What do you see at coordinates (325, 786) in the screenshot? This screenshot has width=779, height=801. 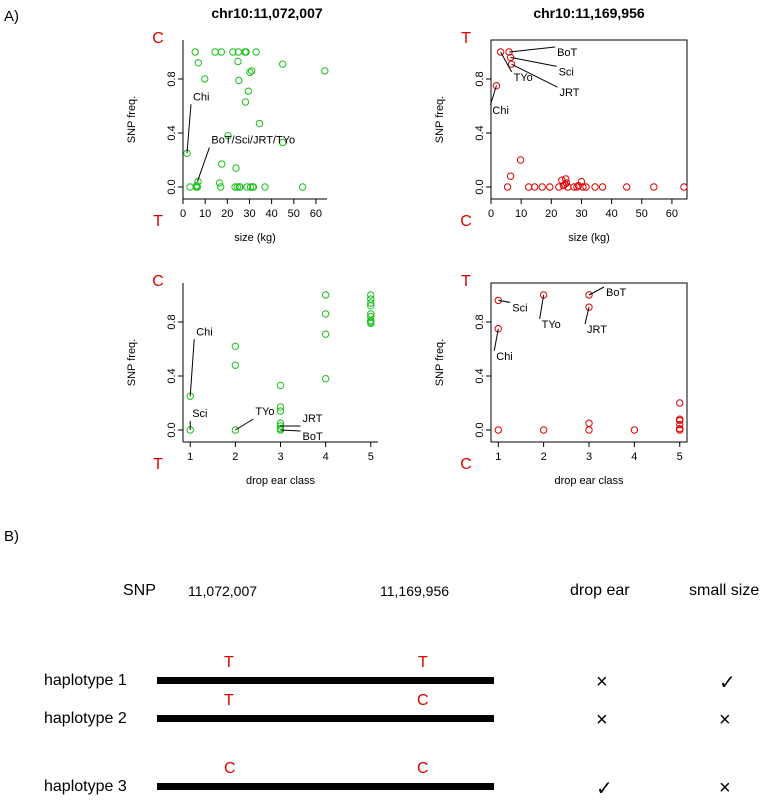 I see `haplotype-3-bar` at bounding box center [325, 786].